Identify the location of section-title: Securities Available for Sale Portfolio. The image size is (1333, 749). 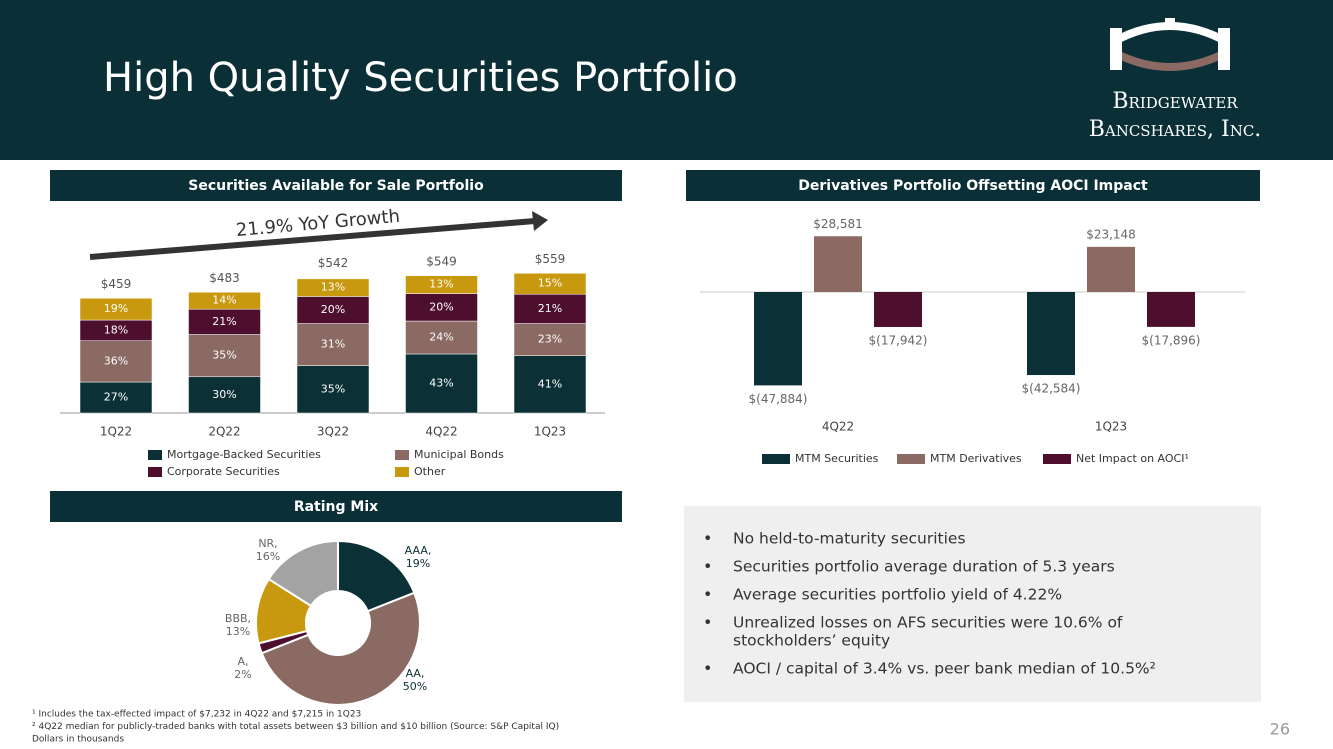
(336, 186).